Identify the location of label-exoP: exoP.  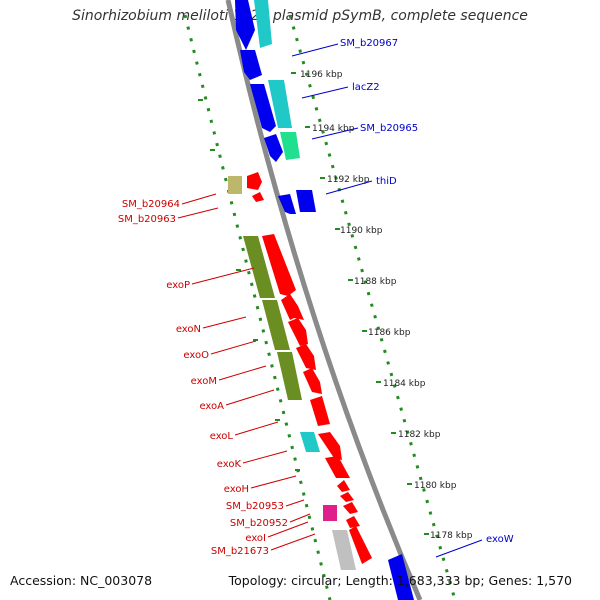
(178, 285).